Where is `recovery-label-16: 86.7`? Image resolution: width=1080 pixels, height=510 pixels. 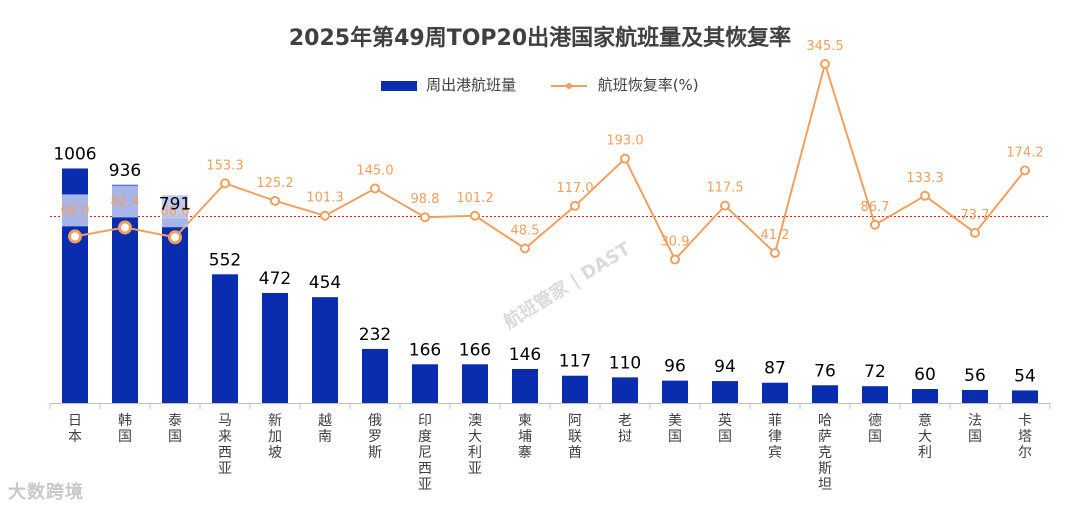 recovery-label-16: 86.7 is located at coordinates (875, 207).